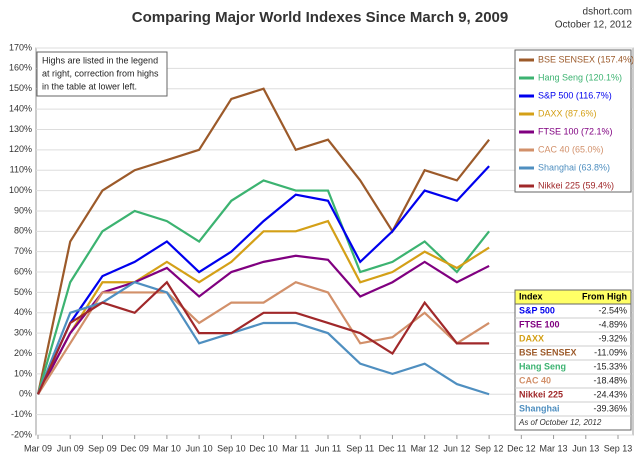  I want to click on table-cell: -9.32%, so click(612, 338).